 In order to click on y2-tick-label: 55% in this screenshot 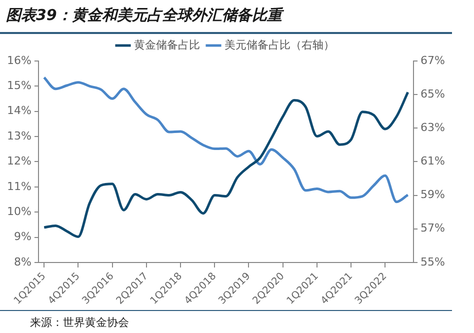, I will do `click(433, 261)`.